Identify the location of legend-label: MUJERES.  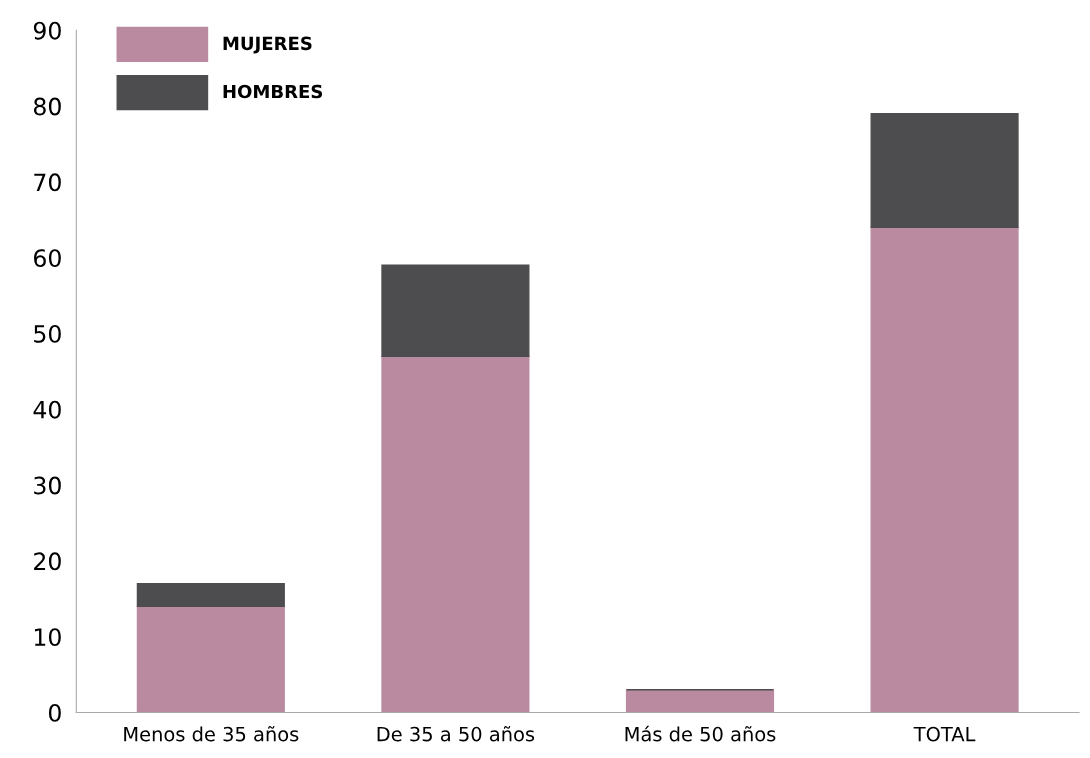
(267, 45).